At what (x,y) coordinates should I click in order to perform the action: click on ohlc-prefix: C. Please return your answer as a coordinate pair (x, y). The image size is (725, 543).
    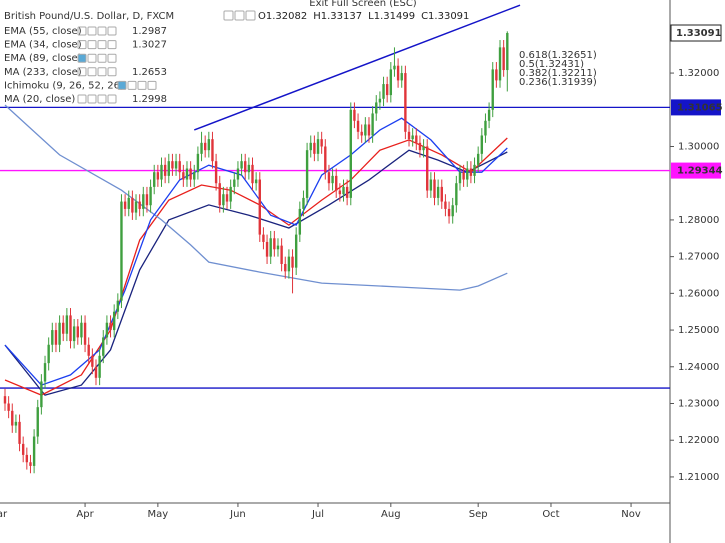
    Looking at the image, I should click on (424, 16).